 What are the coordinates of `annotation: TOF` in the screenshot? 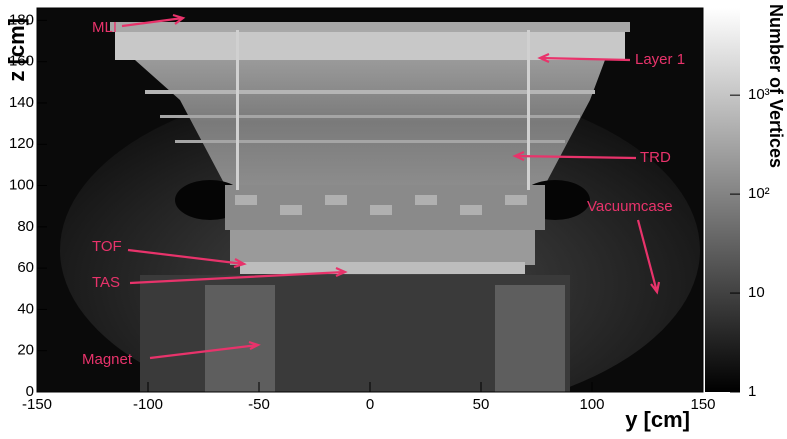 It's located at (107, 246).